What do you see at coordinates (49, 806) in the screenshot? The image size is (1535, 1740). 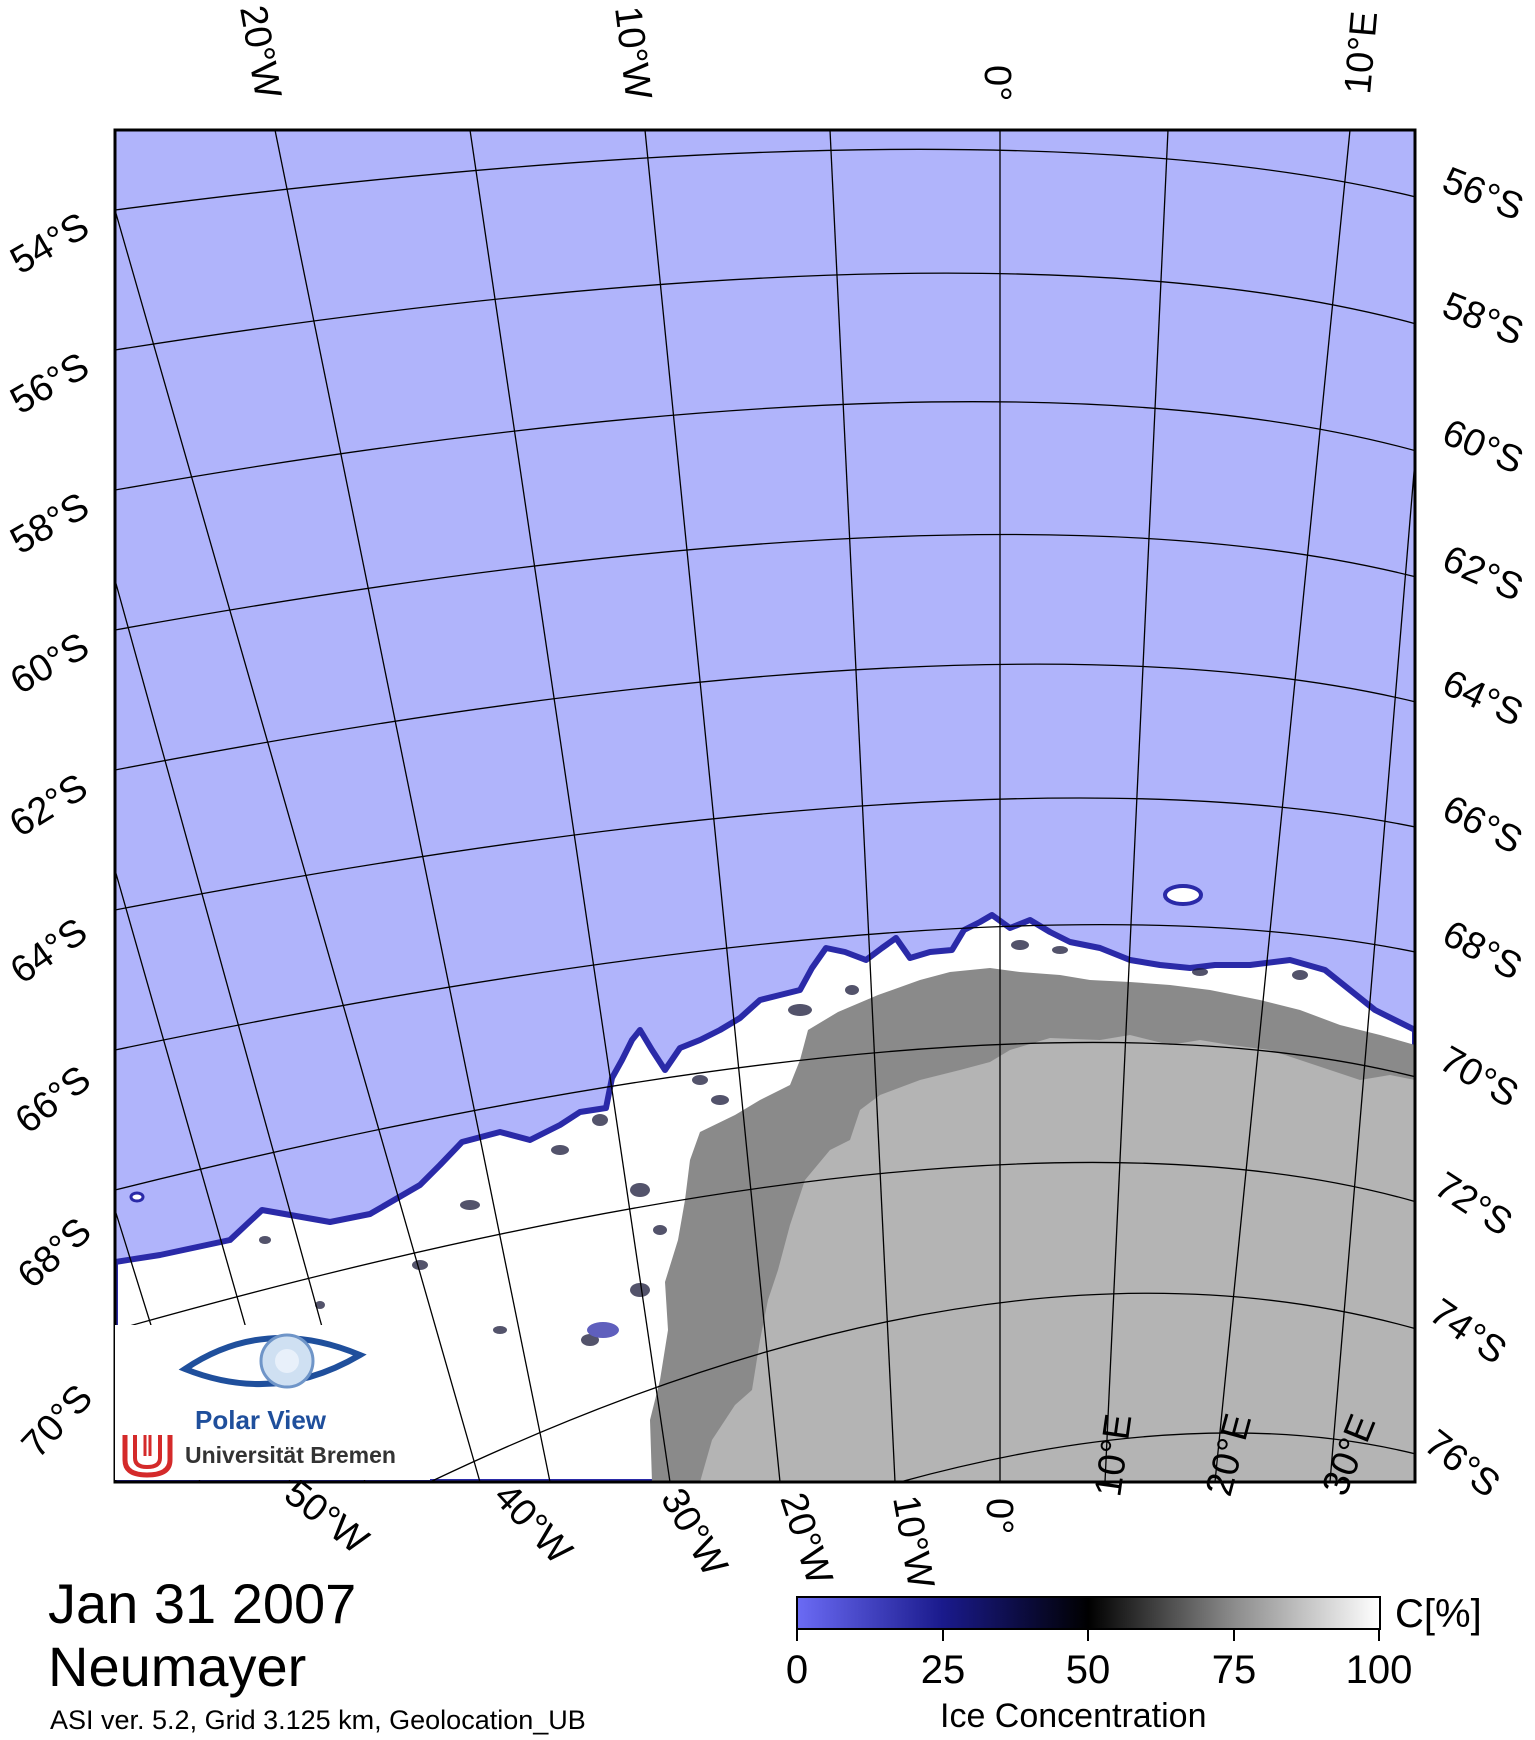 I see `lat-label-left: 62°S` at bounding box center [49, 806].